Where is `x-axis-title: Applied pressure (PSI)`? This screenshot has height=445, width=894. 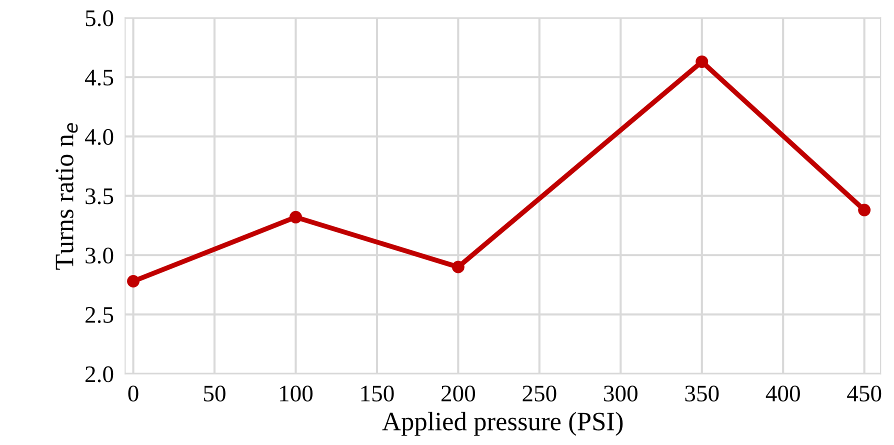 x-axis-title: Applied pressure (PSI) is located at coordinates (502, 424).